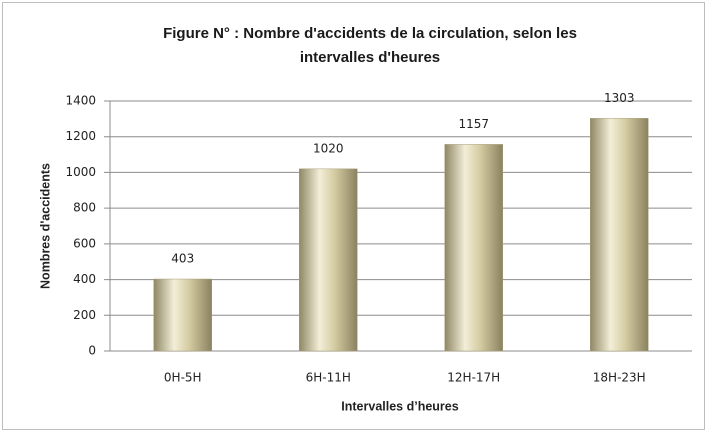 This screenshot has height=434, width=709. I want to click on x-tick-label: 12H-17H, so click(473, 378).